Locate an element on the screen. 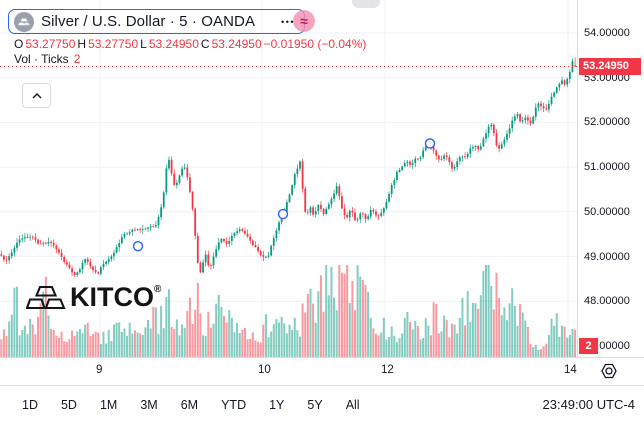 The width and height of the screenshot is (644, 423). volume-row: Vol · Ticks 2 is located at coordinates (47, 59).